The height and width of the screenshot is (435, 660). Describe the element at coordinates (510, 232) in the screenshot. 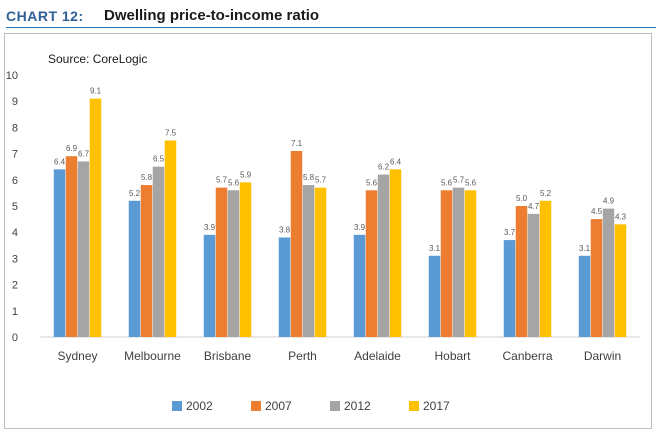

I see `data-label: 3.7` at that location.